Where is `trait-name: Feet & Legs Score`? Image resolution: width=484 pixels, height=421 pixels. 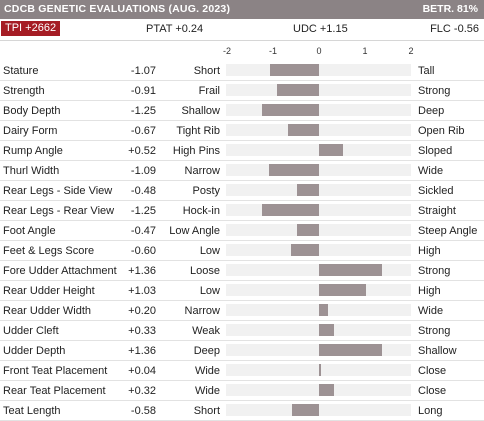
trait-name: Feet & Legs Score is located at coordinates (49, 251).